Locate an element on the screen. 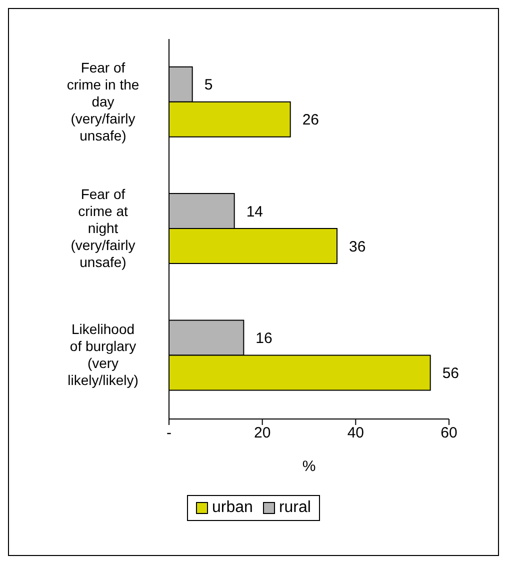 The image size is (509, 568). data-label: 26 is located at coordinates (311, 120).